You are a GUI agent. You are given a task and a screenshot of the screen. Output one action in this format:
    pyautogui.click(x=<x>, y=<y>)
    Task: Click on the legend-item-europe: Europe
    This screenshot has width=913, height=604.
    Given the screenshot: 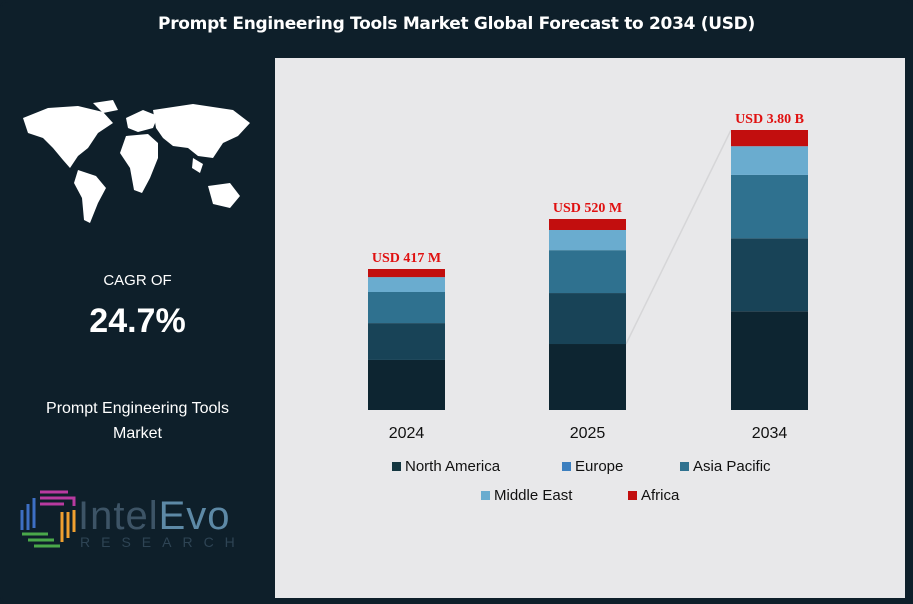 What is the action you would take?
    pyautogui.click(x=592, y=466)
    